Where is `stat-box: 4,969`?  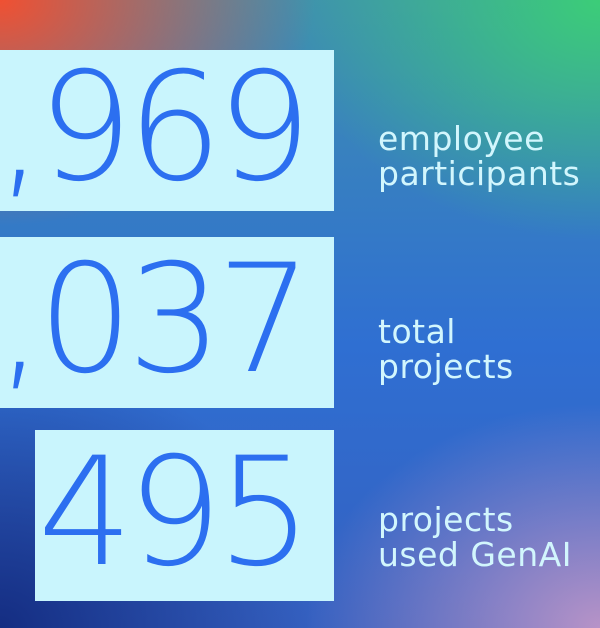 stat-box: 4,969 is located at coordinates (167, 130).